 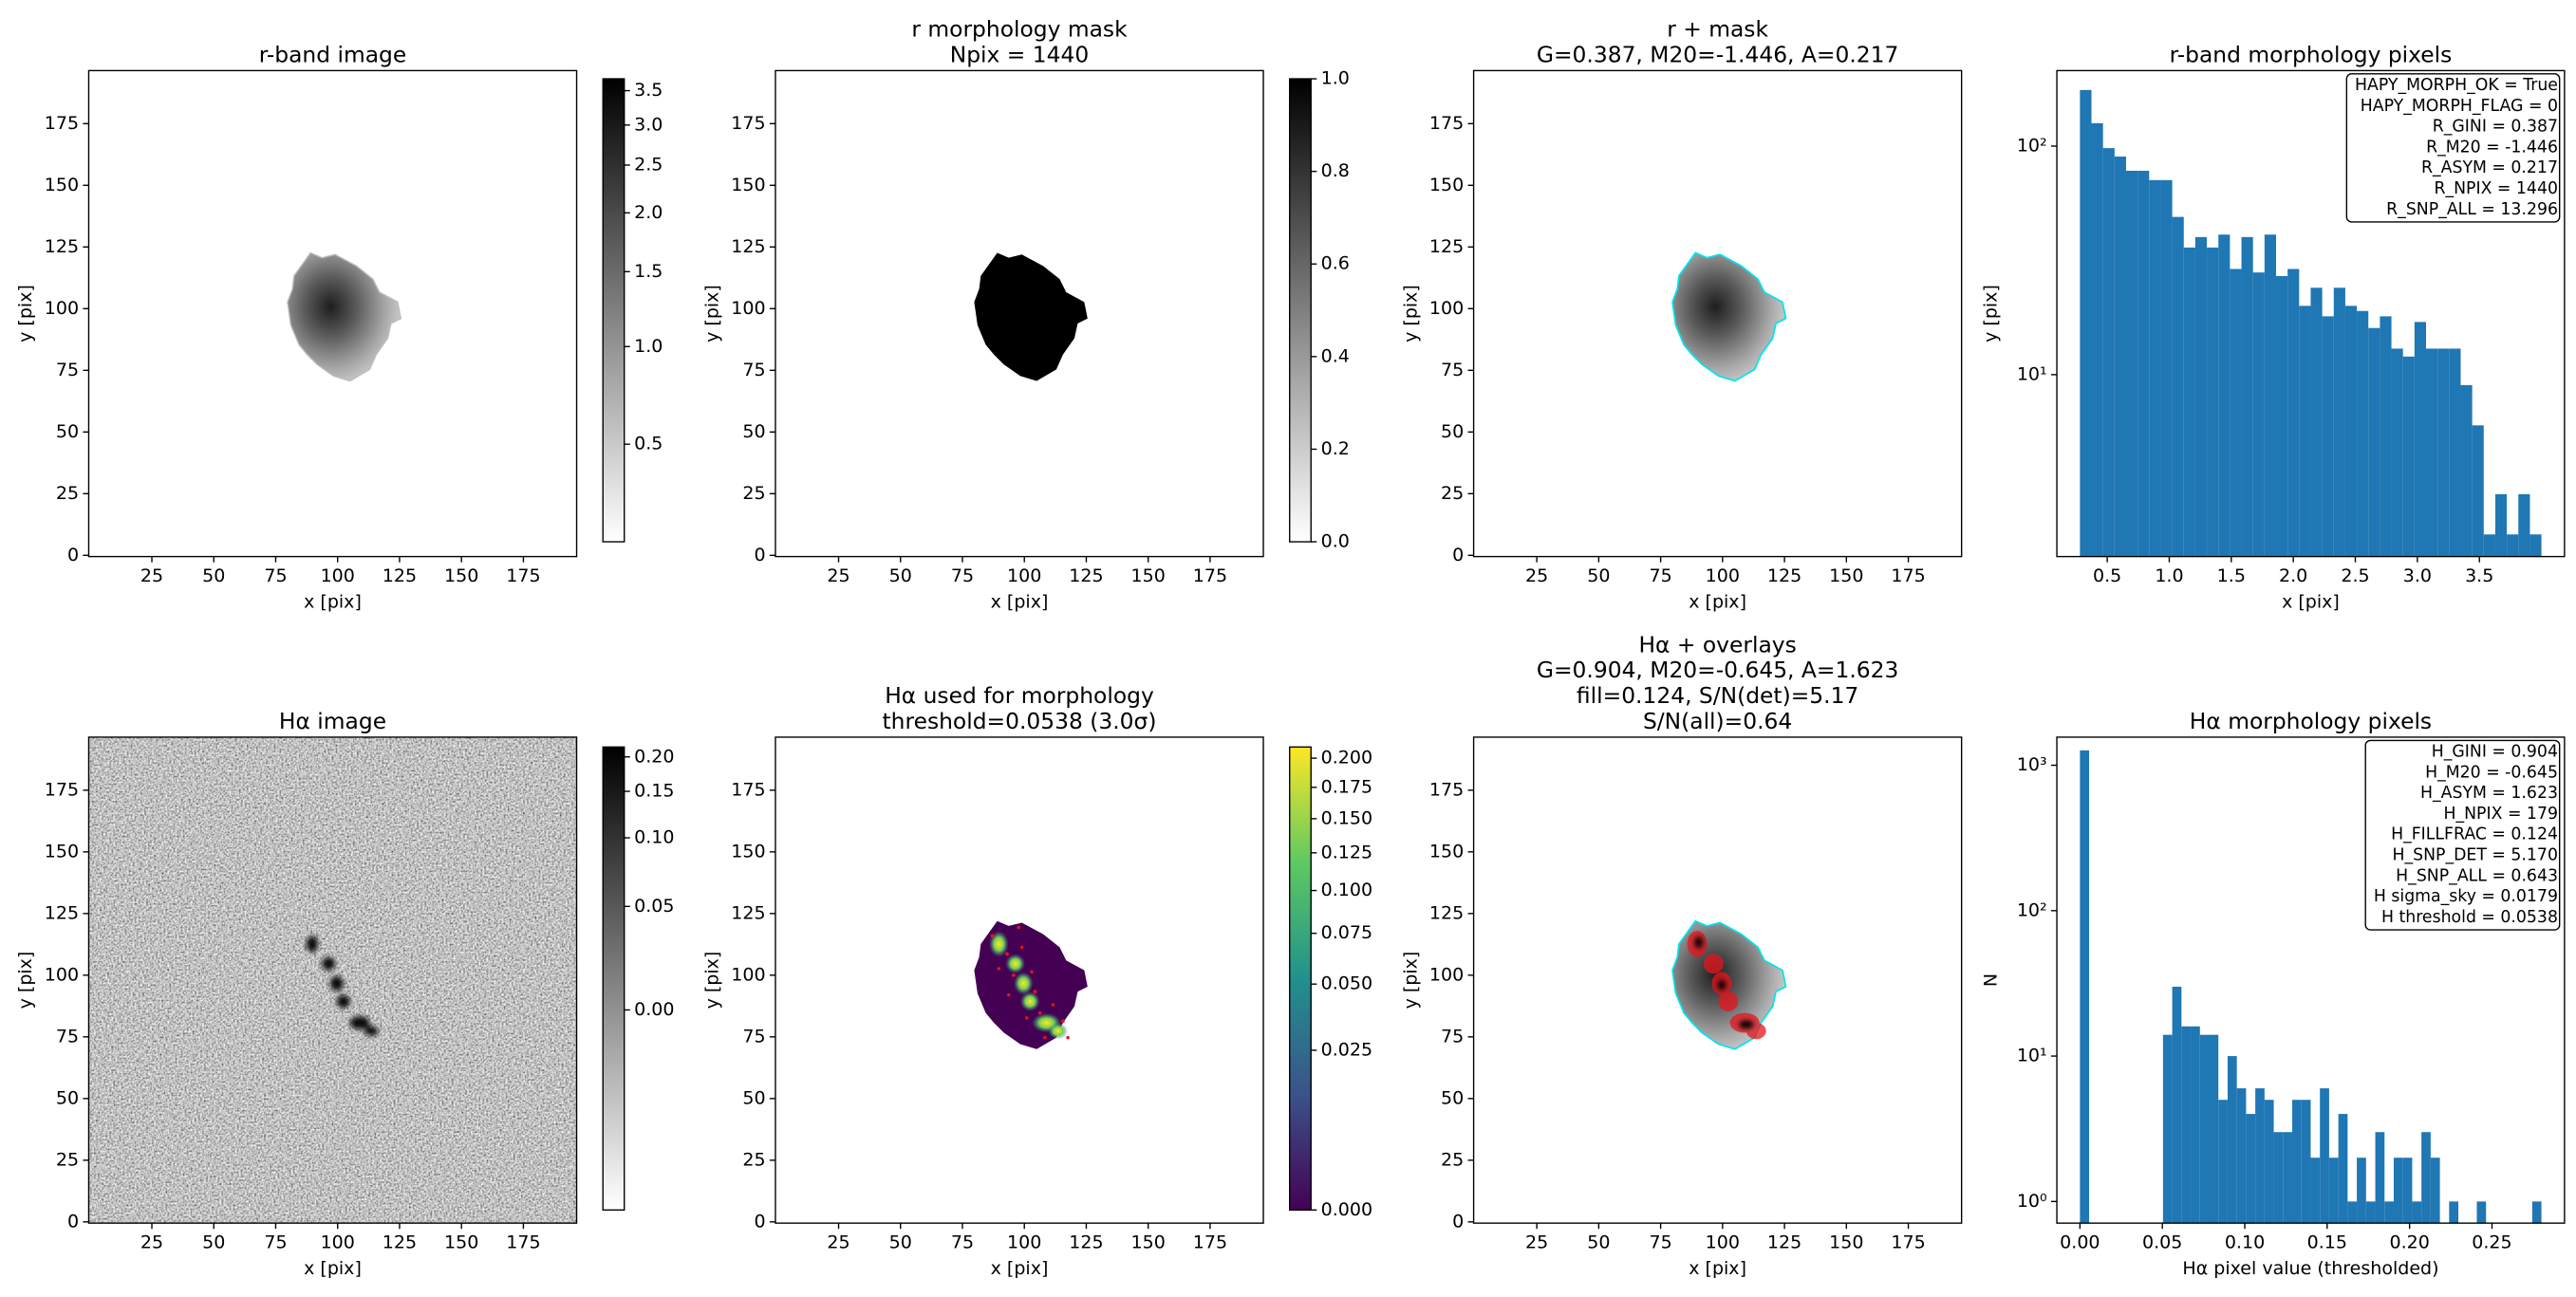 What do you see at coordinates (1447, 246) in the screenshot?
I see `y-tick-label: 125` at bounding box center [1447, 246].